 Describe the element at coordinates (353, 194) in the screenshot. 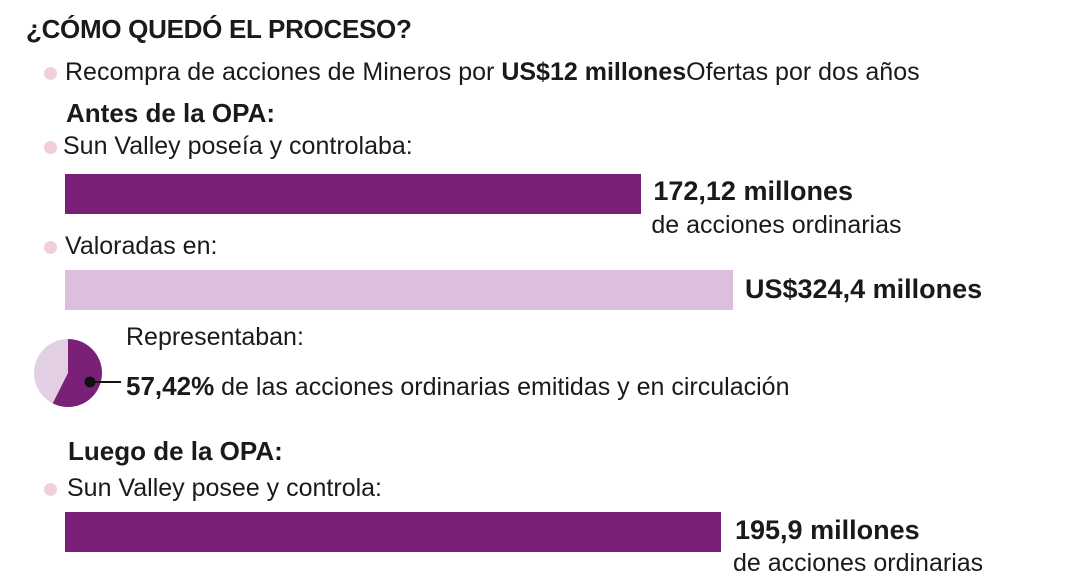

I see `bar-before-shares` at that location.